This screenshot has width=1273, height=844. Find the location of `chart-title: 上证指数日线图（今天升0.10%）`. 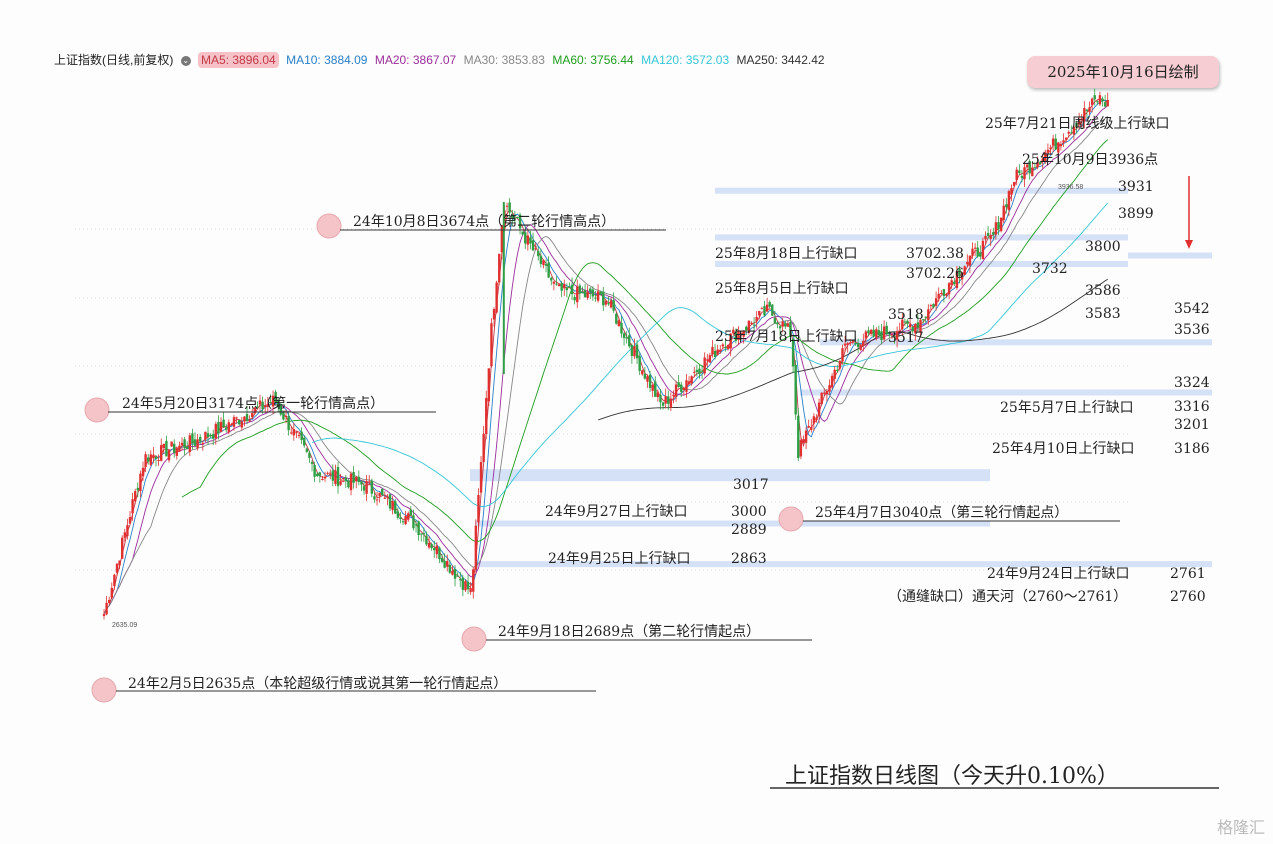

chart-title: 上证指数日线图（今天升0.10%） is located at coordinates (952, 776).